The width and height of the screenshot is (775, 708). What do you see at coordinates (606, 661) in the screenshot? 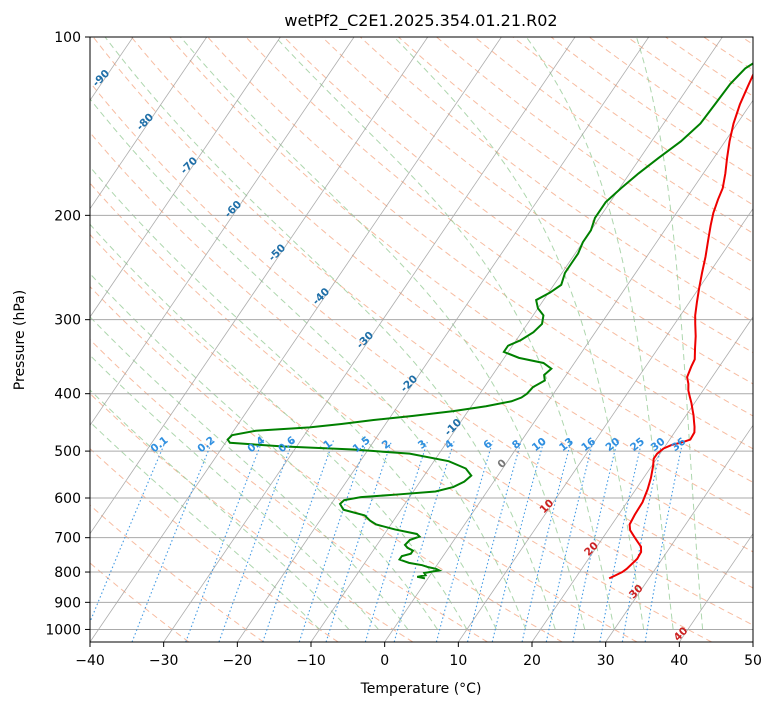
I see `x-tick-label: 30` at bounding box center [606, 661].